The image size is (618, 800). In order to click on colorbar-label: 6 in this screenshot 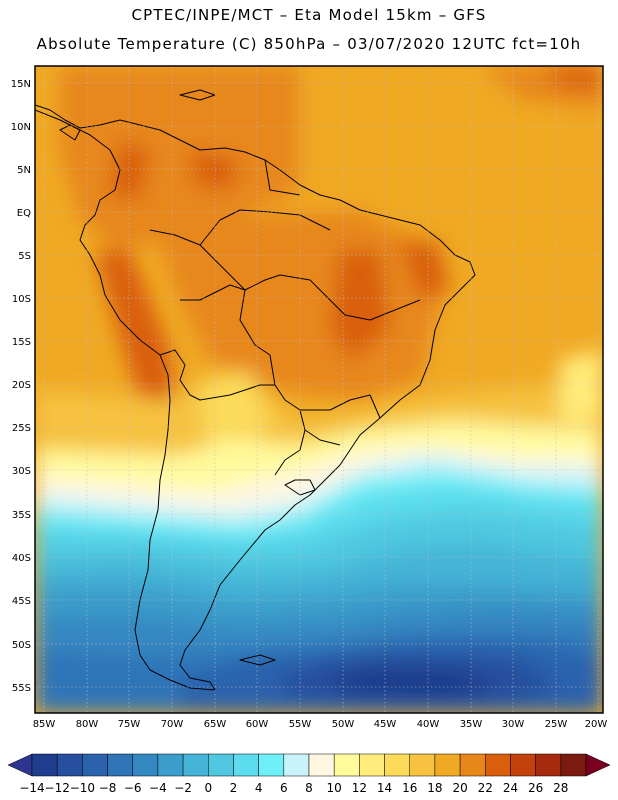, I will do `click(284, 788)`.